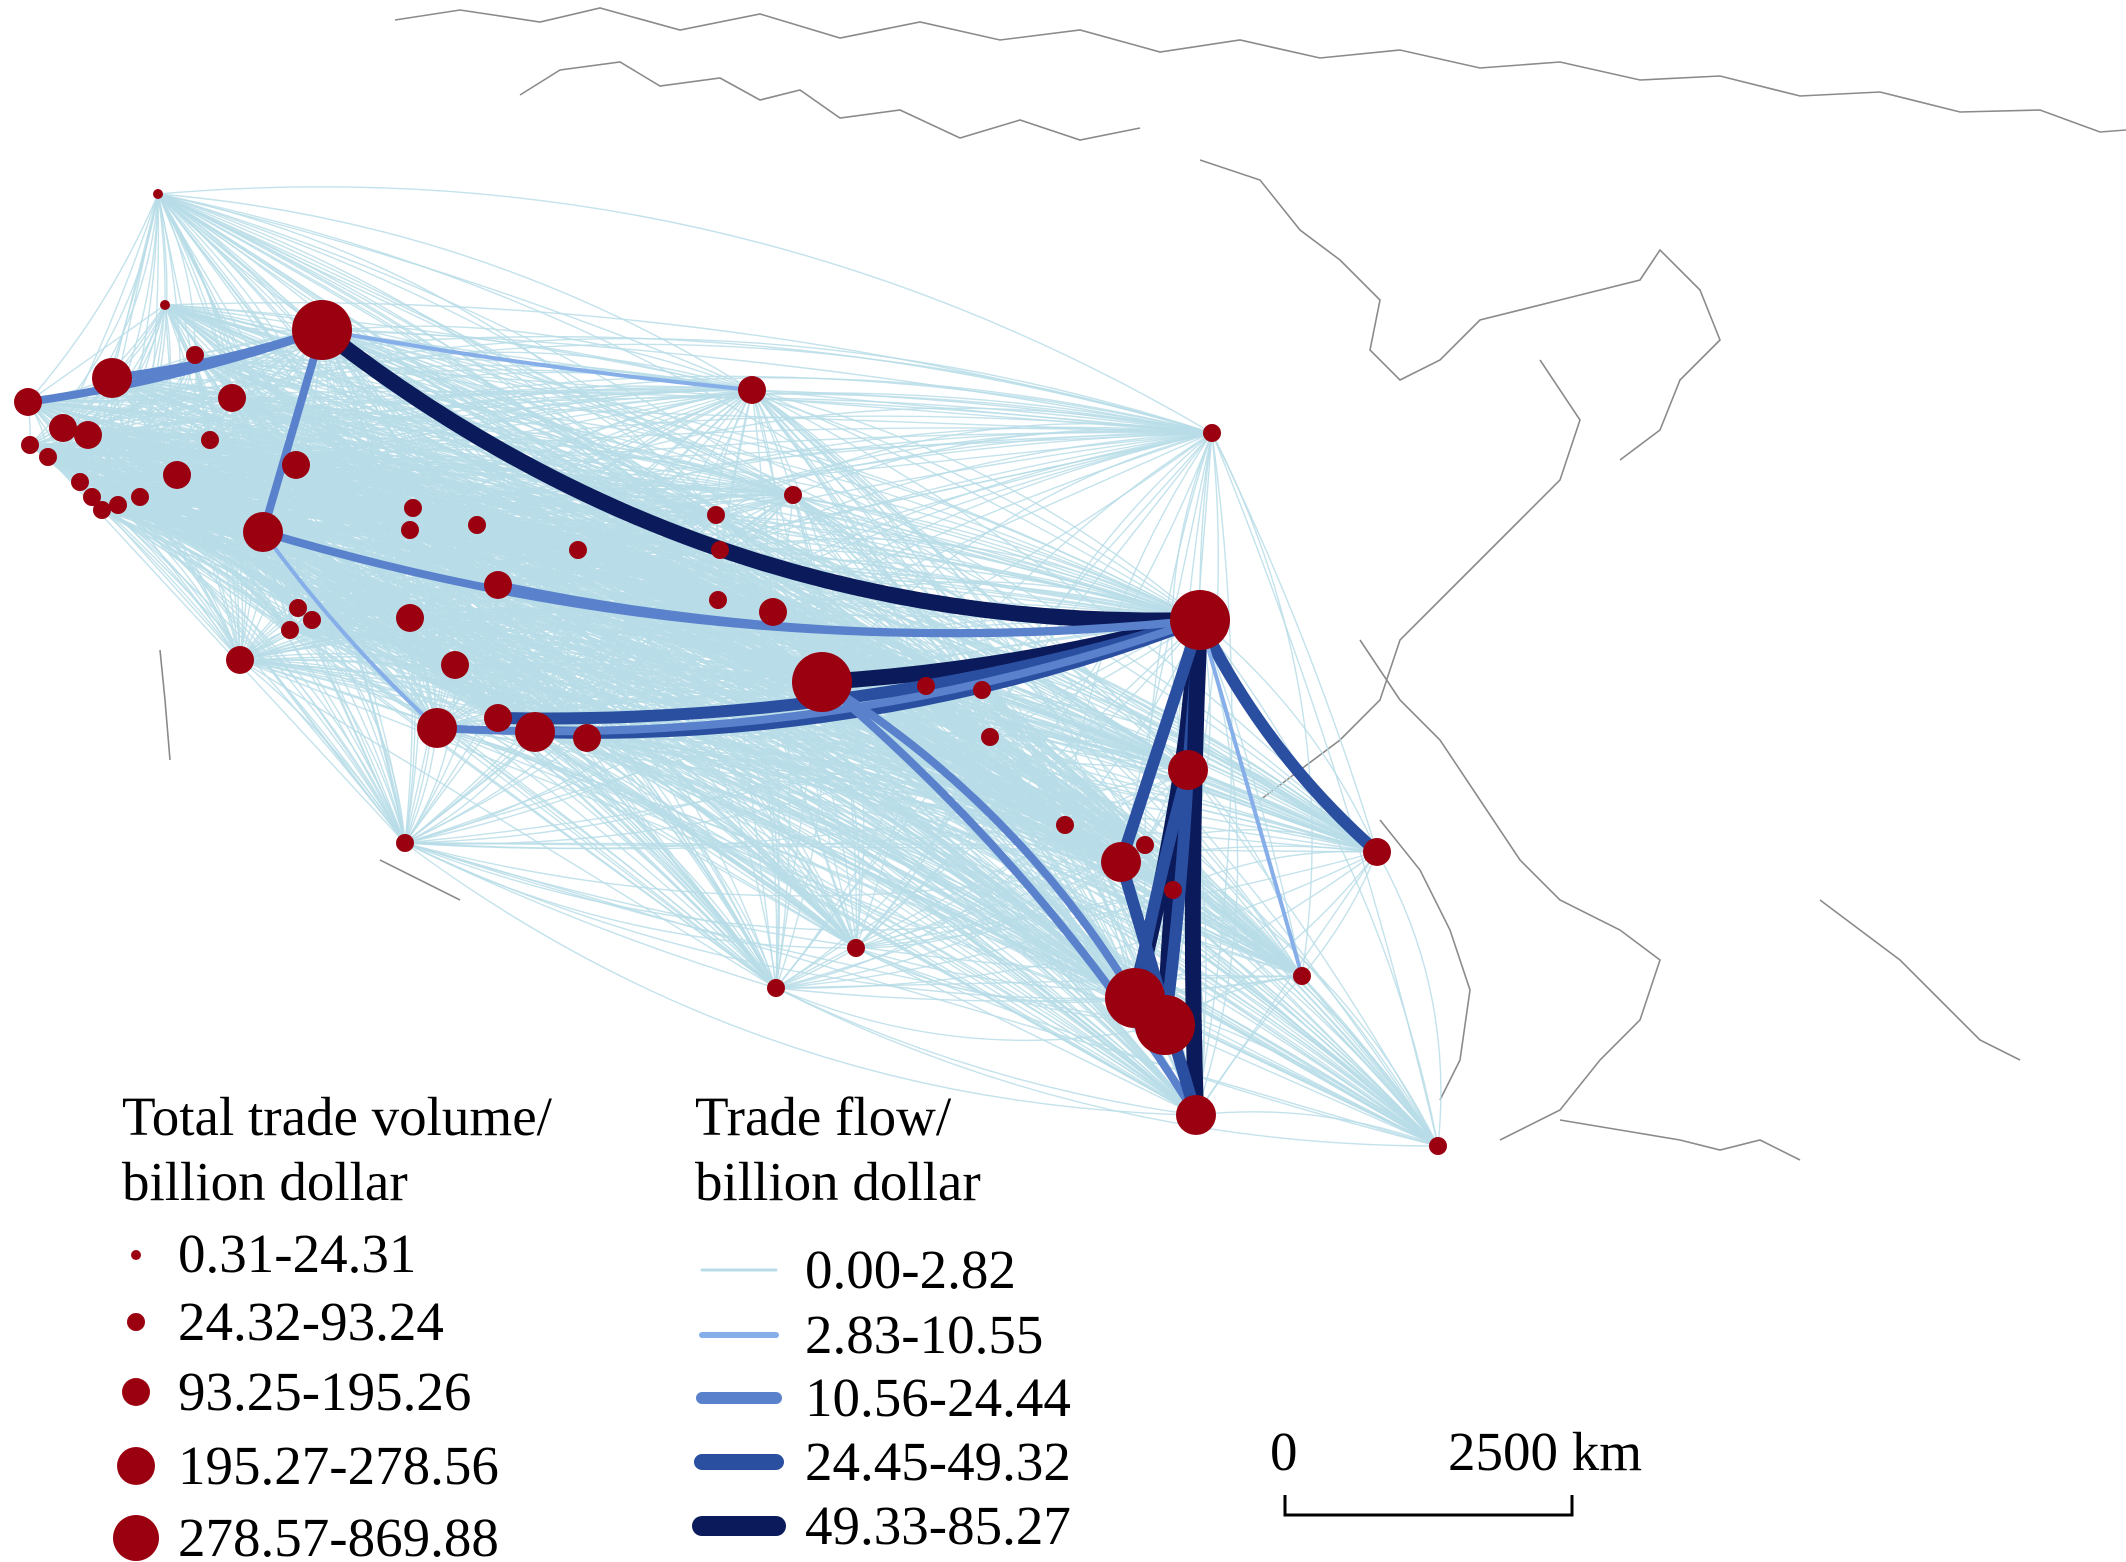 The width and height of the screenshot is (2126, 1562). I want to click on node-legend-label-5: 278.57-869.88, so click(338, 1534).